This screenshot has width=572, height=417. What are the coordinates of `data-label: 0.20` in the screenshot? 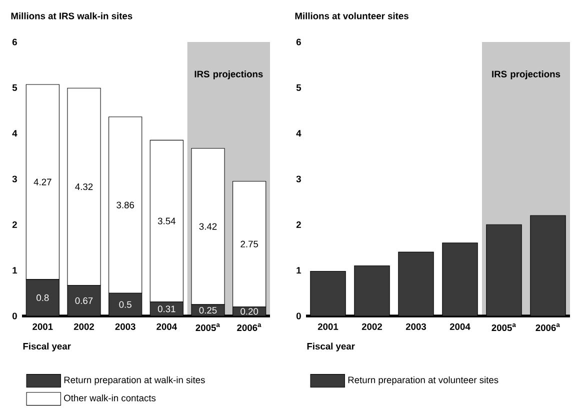 It's located at (249, 311).